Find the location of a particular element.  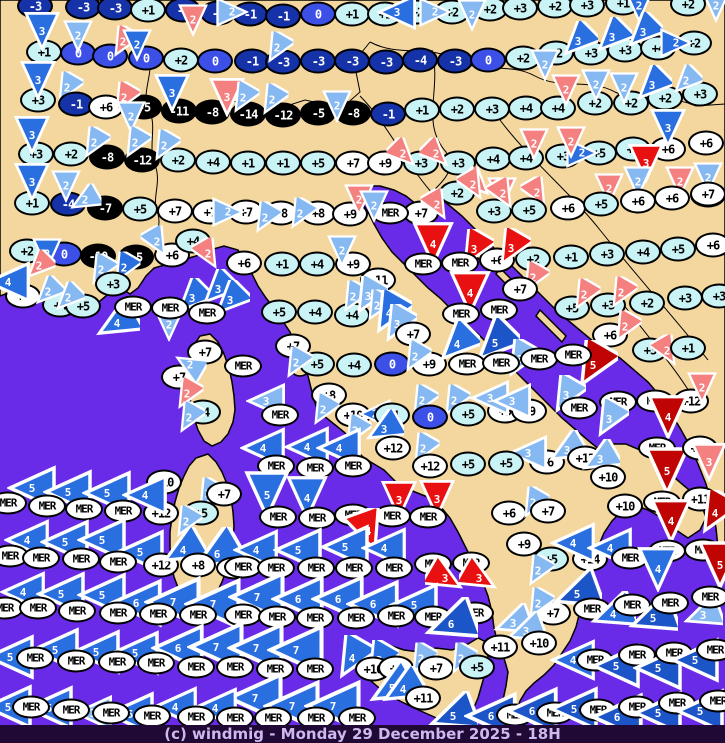

temp-marker: +6 is located at coordinates (244, 263).